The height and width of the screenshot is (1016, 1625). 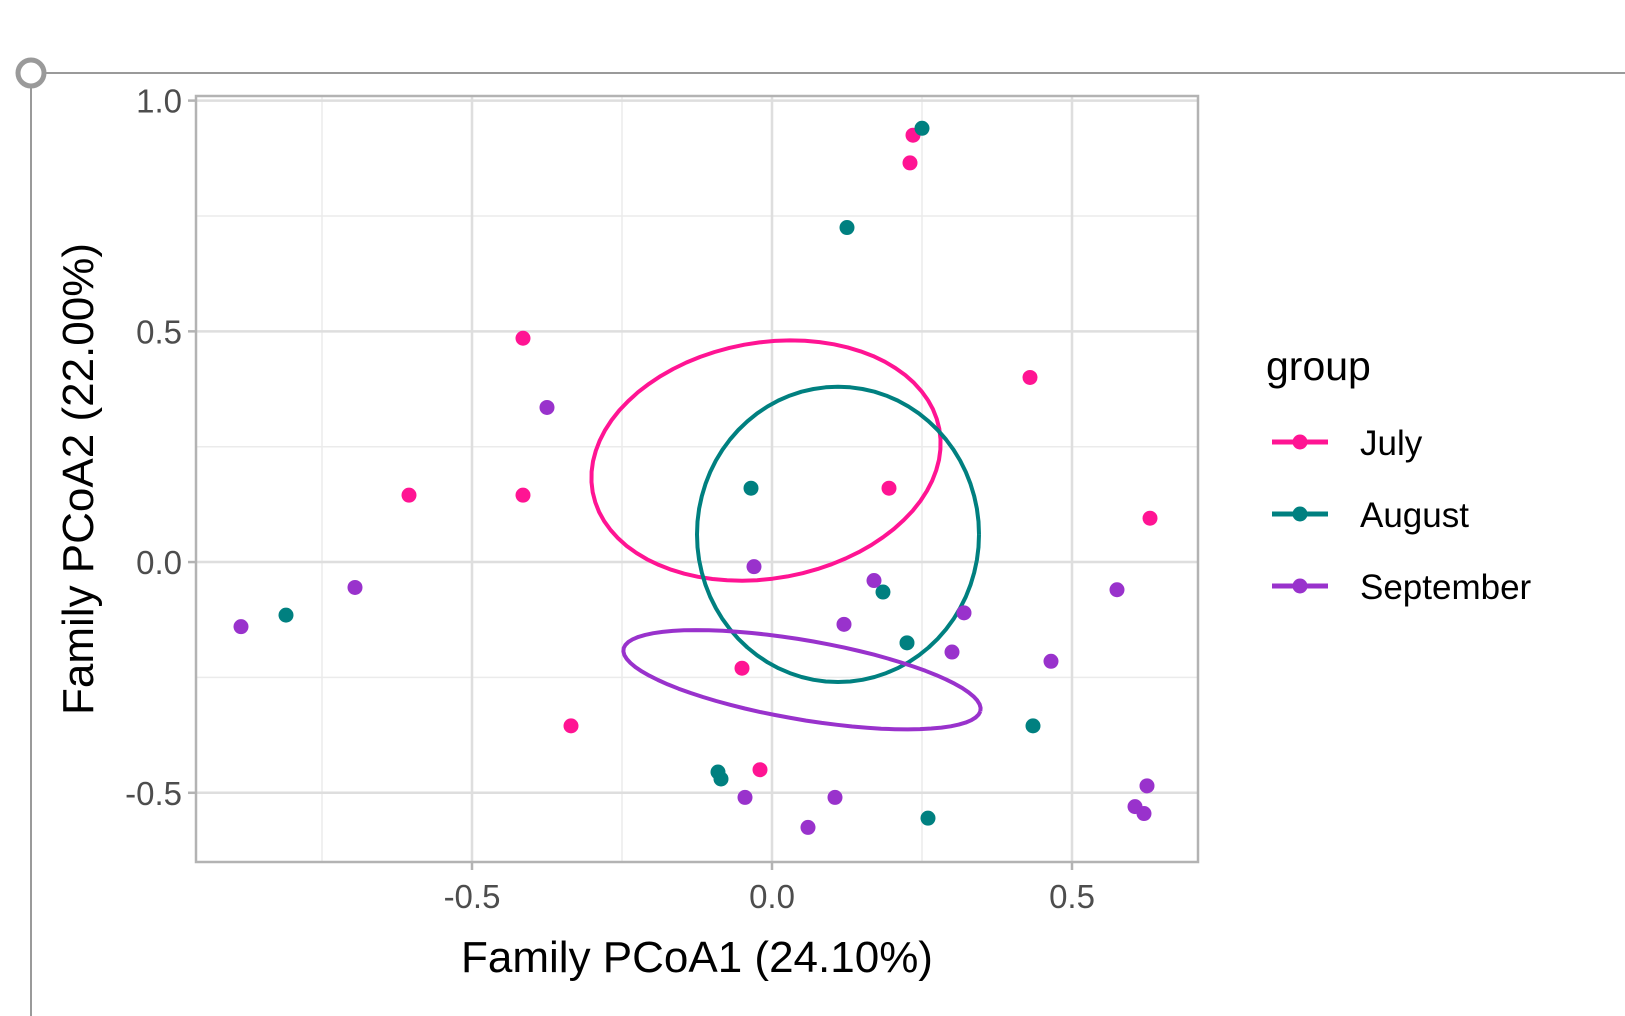 I want to click on y-tick-label: -0.5, so click(x=153, y=793).